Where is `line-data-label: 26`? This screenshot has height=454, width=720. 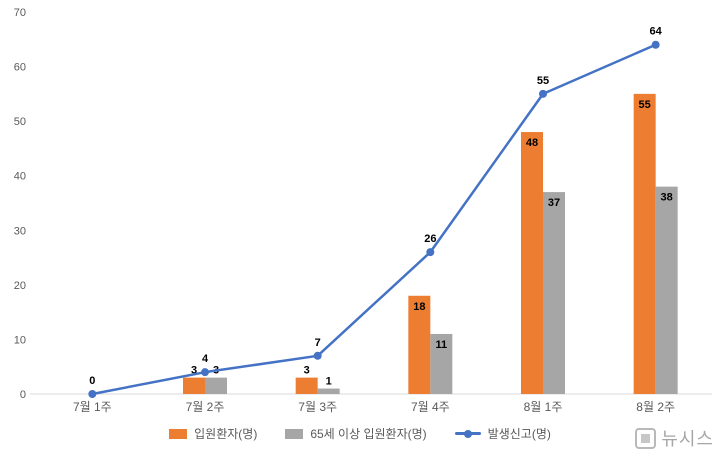 line-data-label: 26 is located at coordinates (430, 239).